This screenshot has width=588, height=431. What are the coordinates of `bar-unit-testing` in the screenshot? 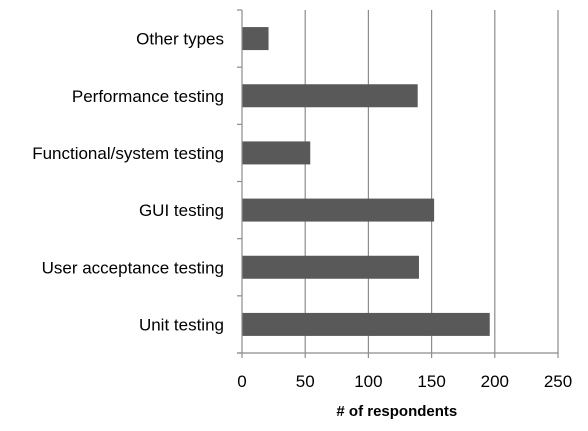 It's located at (366, 324).